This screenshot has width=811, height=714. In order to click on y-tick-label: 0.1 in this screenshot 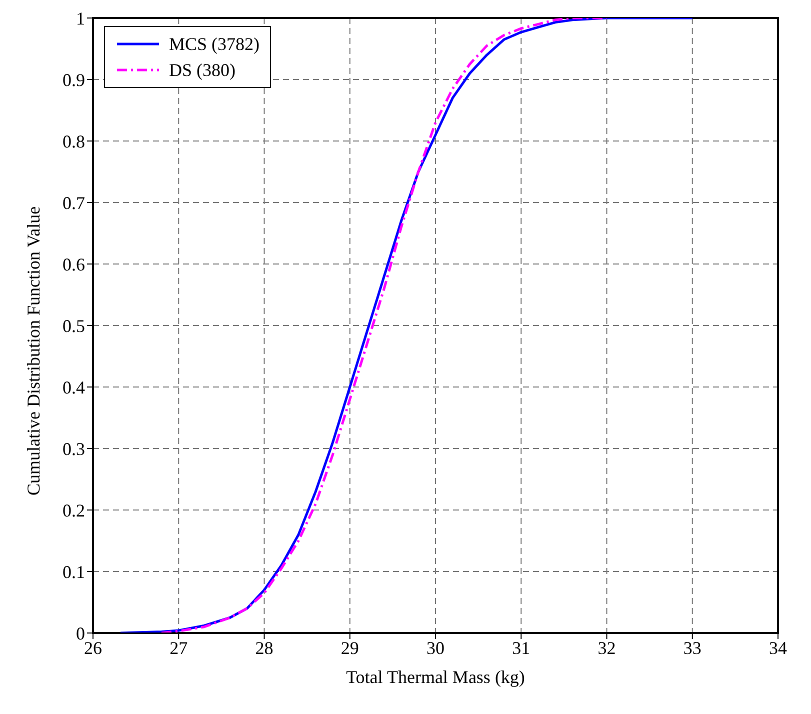, I will do `click(73, 572)`.